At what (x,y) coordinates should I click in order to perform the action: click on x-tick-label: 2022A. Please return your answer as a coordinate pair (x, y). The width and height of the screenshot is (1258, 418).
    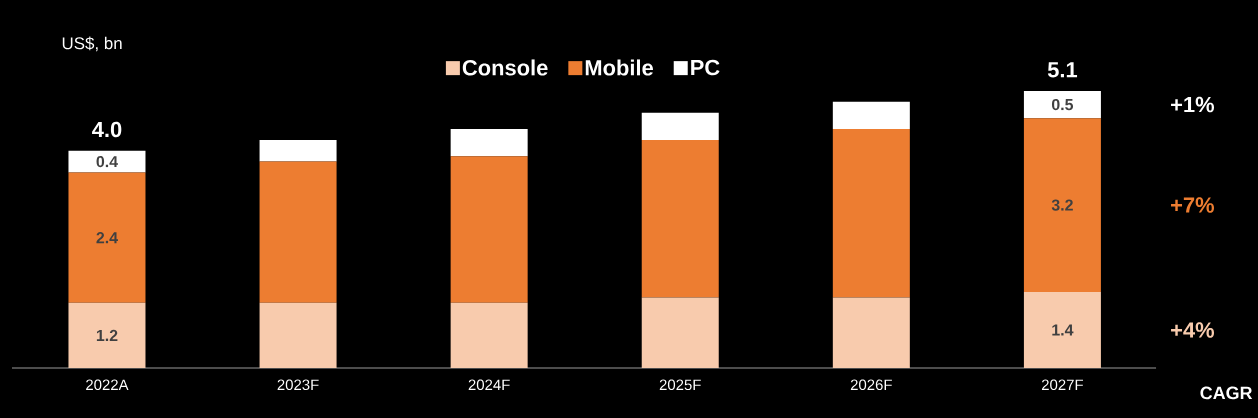
    Looking at the image, I should click on (107, 385).